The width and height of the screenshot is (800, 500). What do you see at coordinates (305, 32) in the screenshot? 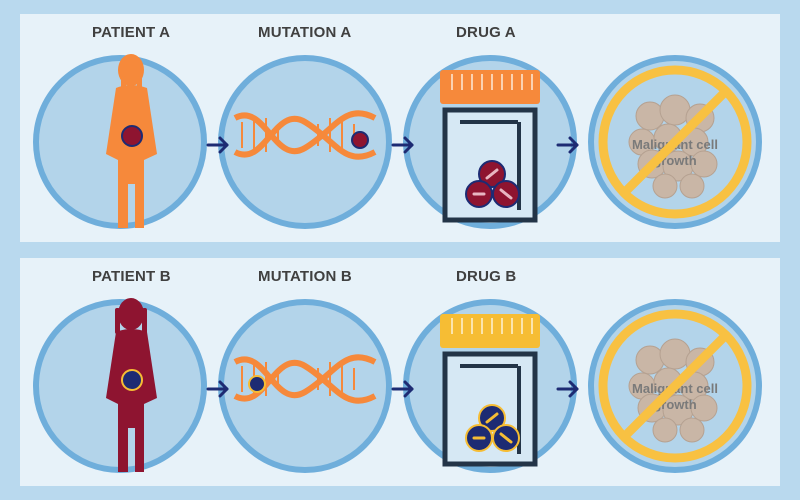
I see `mutation-a-label: MUTATION A` at bounding box center [305, 32].